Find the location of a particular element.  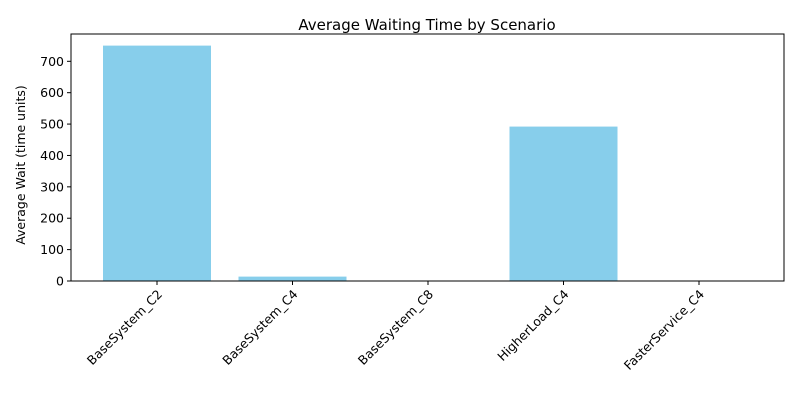

x-tick-label: HigherLoad_C4 is located at coordinates (532, 324).